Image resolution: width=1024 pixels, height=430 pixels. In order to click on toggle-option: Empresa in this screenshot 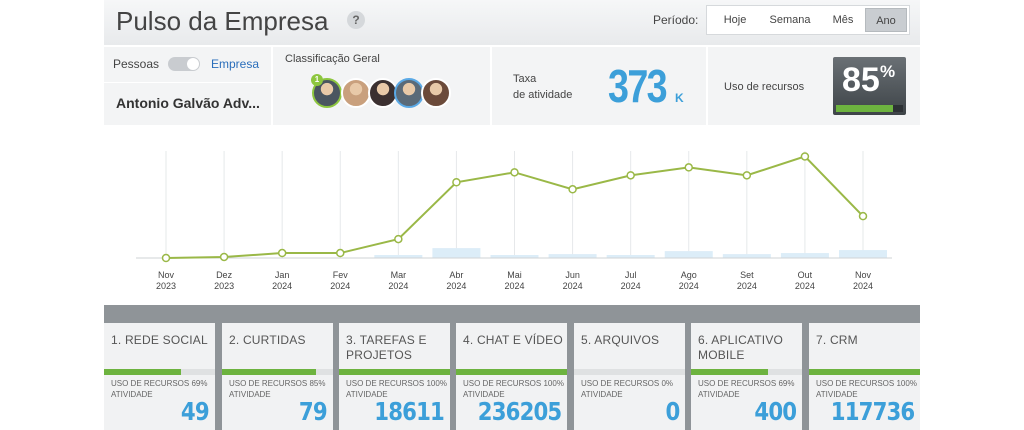, I will do `click(235, 64)`.